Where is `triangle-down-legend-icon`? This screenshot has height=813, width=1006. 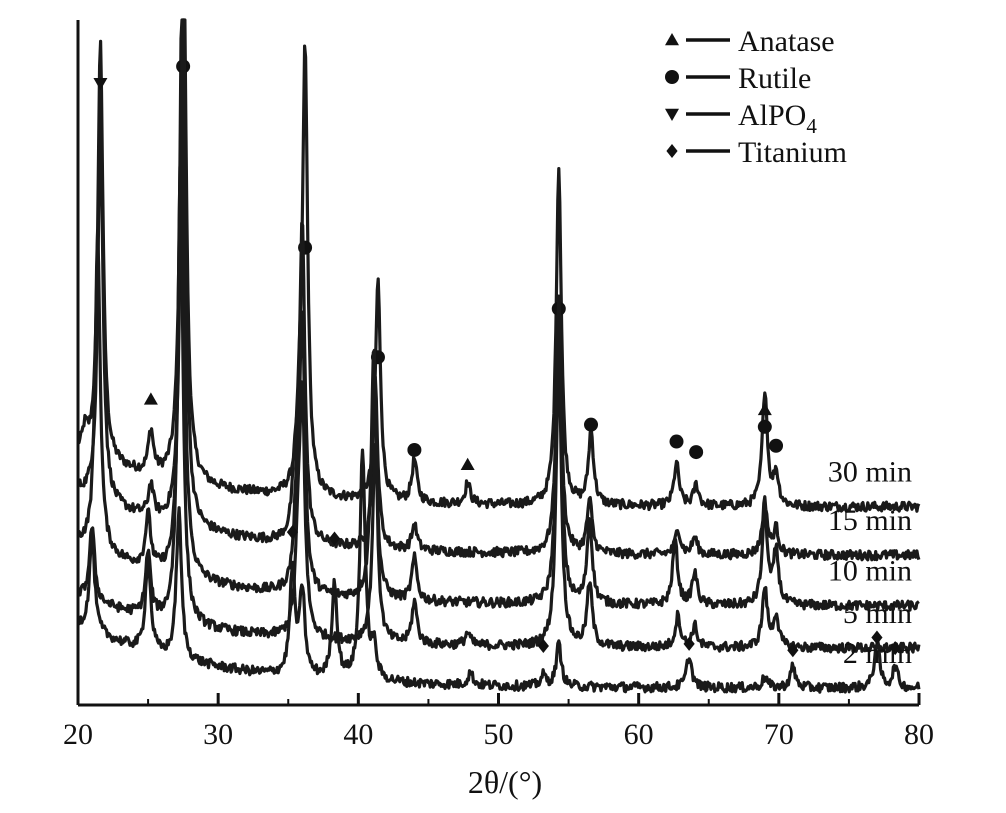 triangle-down-legend-icon is located at coordinates (672, 114).